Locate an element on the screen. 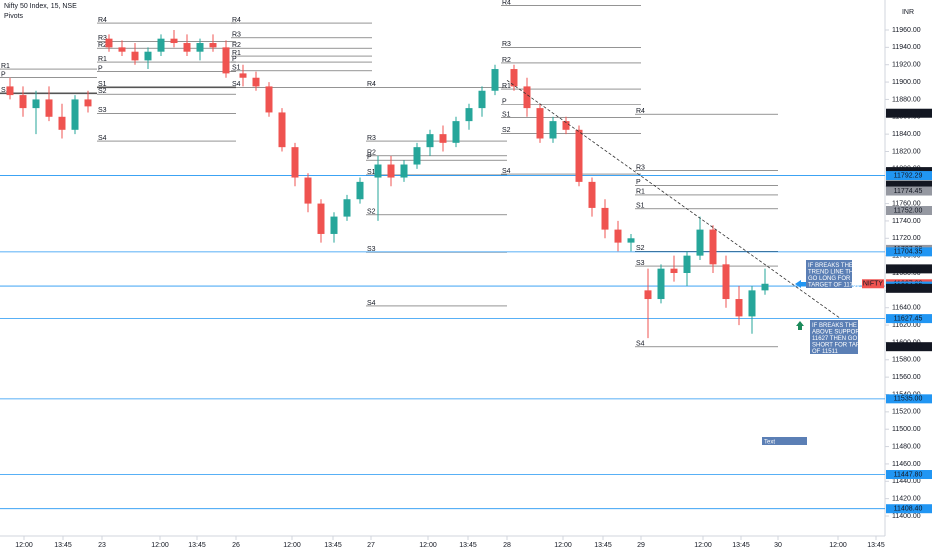 Image resolution: width=932 pixels, height=555 pixels. price-label: 11792.29 is located at coordinates (908, 175).